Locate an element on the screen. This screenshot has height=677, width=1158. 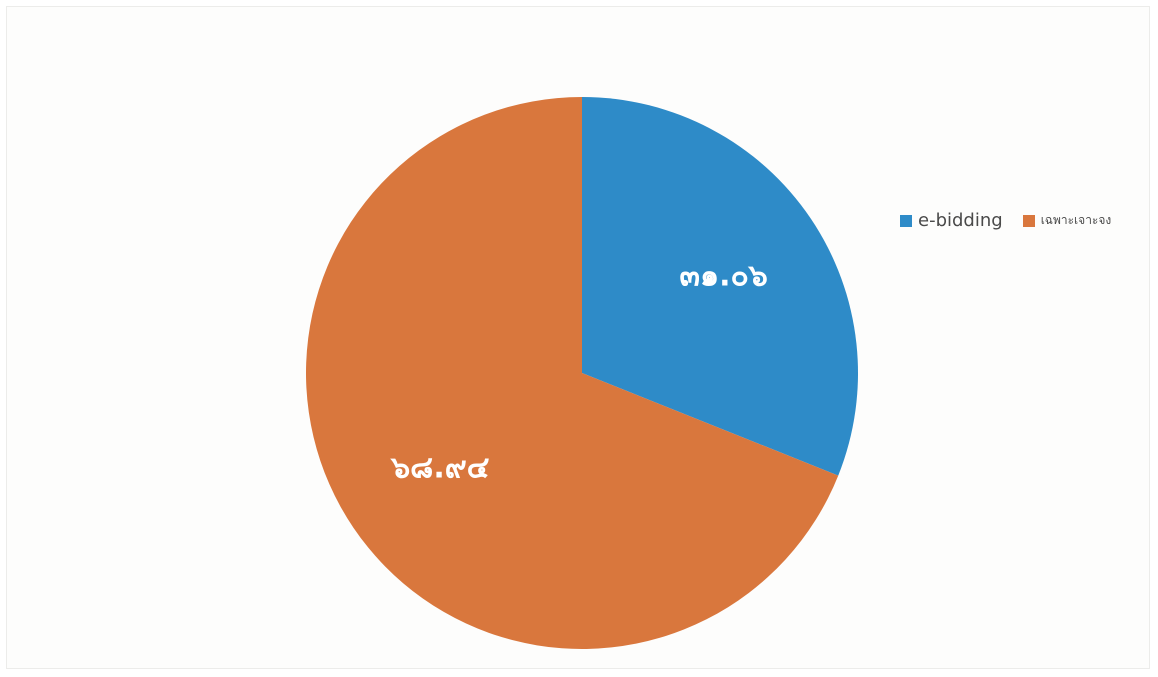
legend-item-specific: เฉพาะเจาะจง is located at coordinates (1067, 220).